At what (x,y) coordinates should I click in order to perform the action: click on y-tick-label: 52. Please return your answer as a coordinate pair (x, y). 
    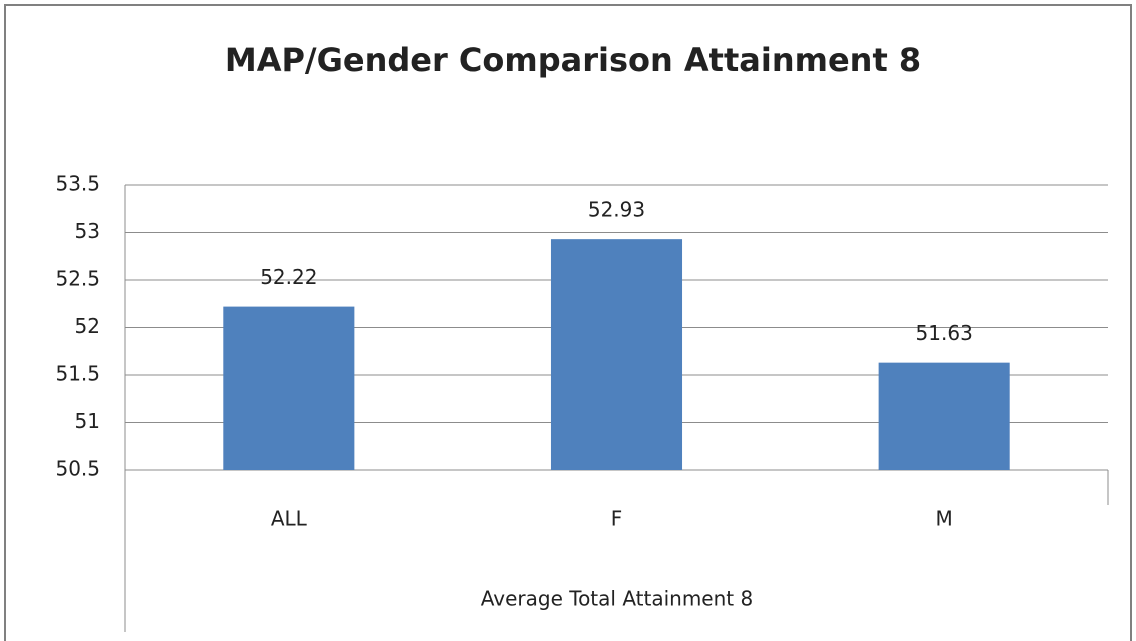
    Looking at the image, I should click on (87, 326).